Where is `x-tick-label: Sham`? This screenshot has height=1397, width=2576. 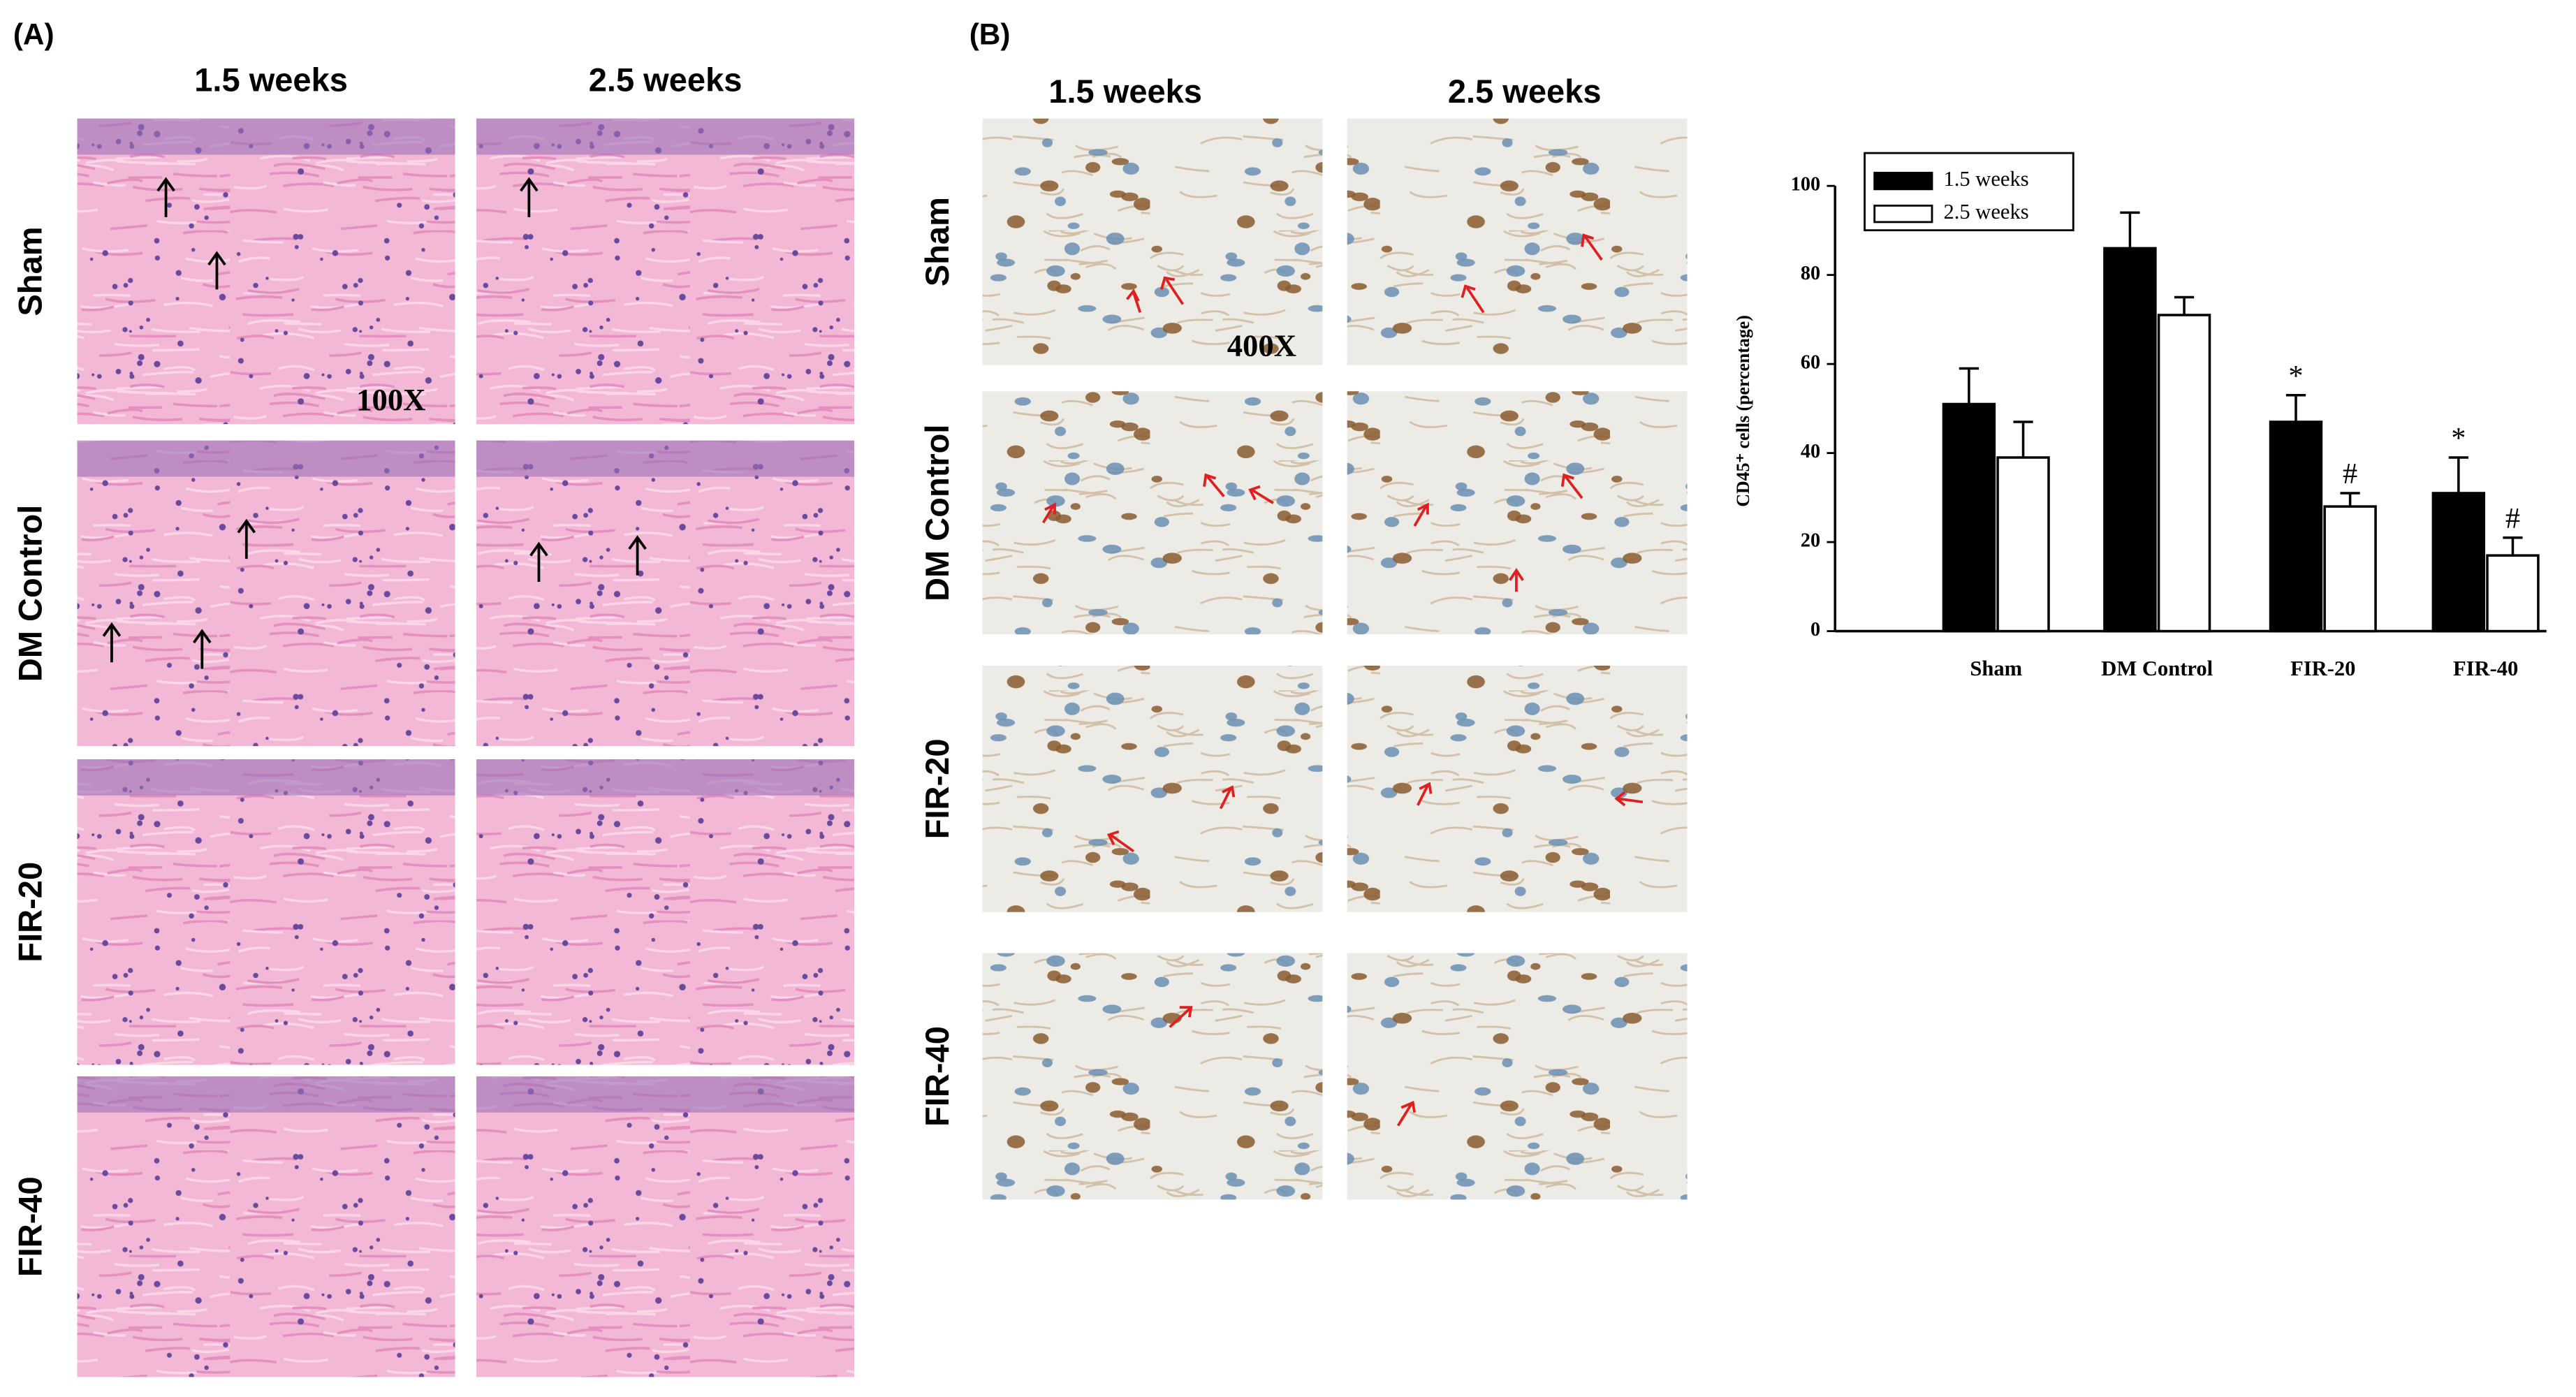 x-tick-label: Sham is located at coordinates (1996, 668).